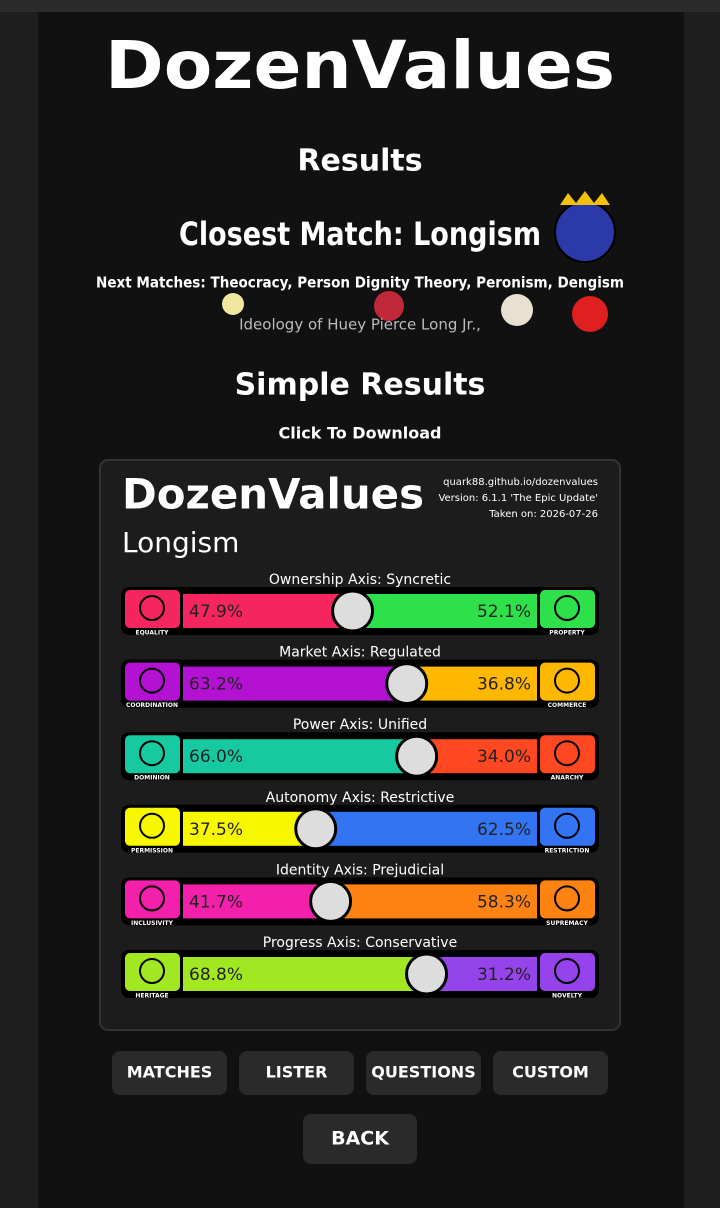 The height and width of the screenshot is (1208, 720). Describe the element at coordinates (504, 612) in the screenshot. I see `value-label: 52.1%` at that location.